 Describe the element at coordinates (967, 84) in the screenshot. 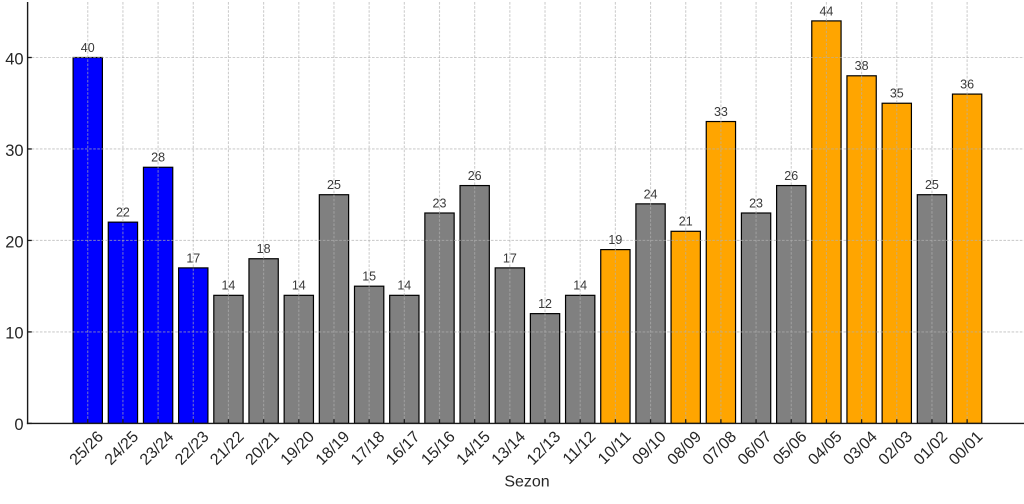

I see `svg-text: 36` at that location.